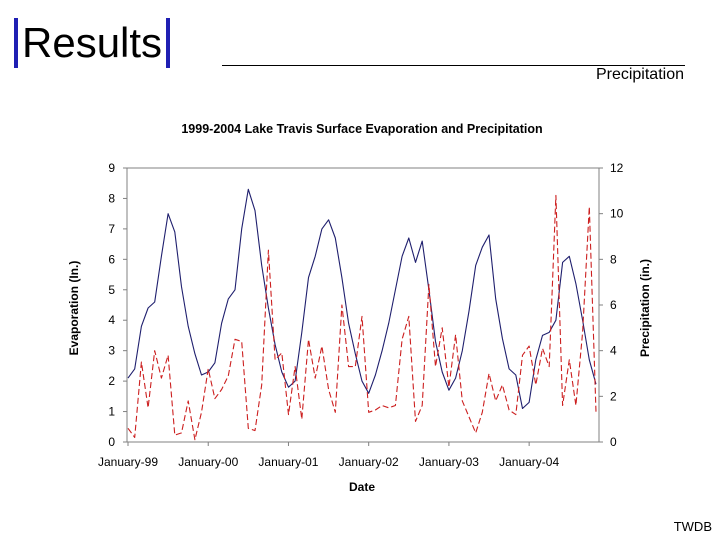 This screenshot has height=540, width=720. What do you see at coordinates (111, 412) in the screenshot?
I see `y-left-tick-label: 1` at bounding box center [111, 412].